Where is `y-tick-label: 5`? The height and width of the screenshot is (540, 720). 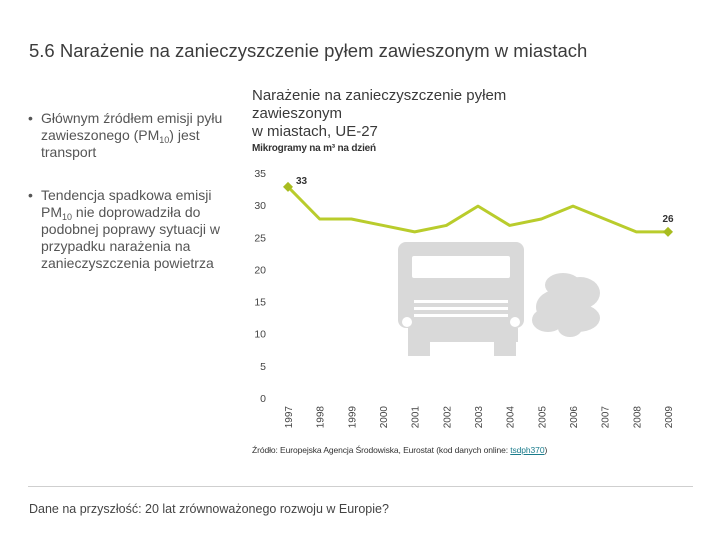 y-tick-label: 5 is located at coordinates (263, 367).